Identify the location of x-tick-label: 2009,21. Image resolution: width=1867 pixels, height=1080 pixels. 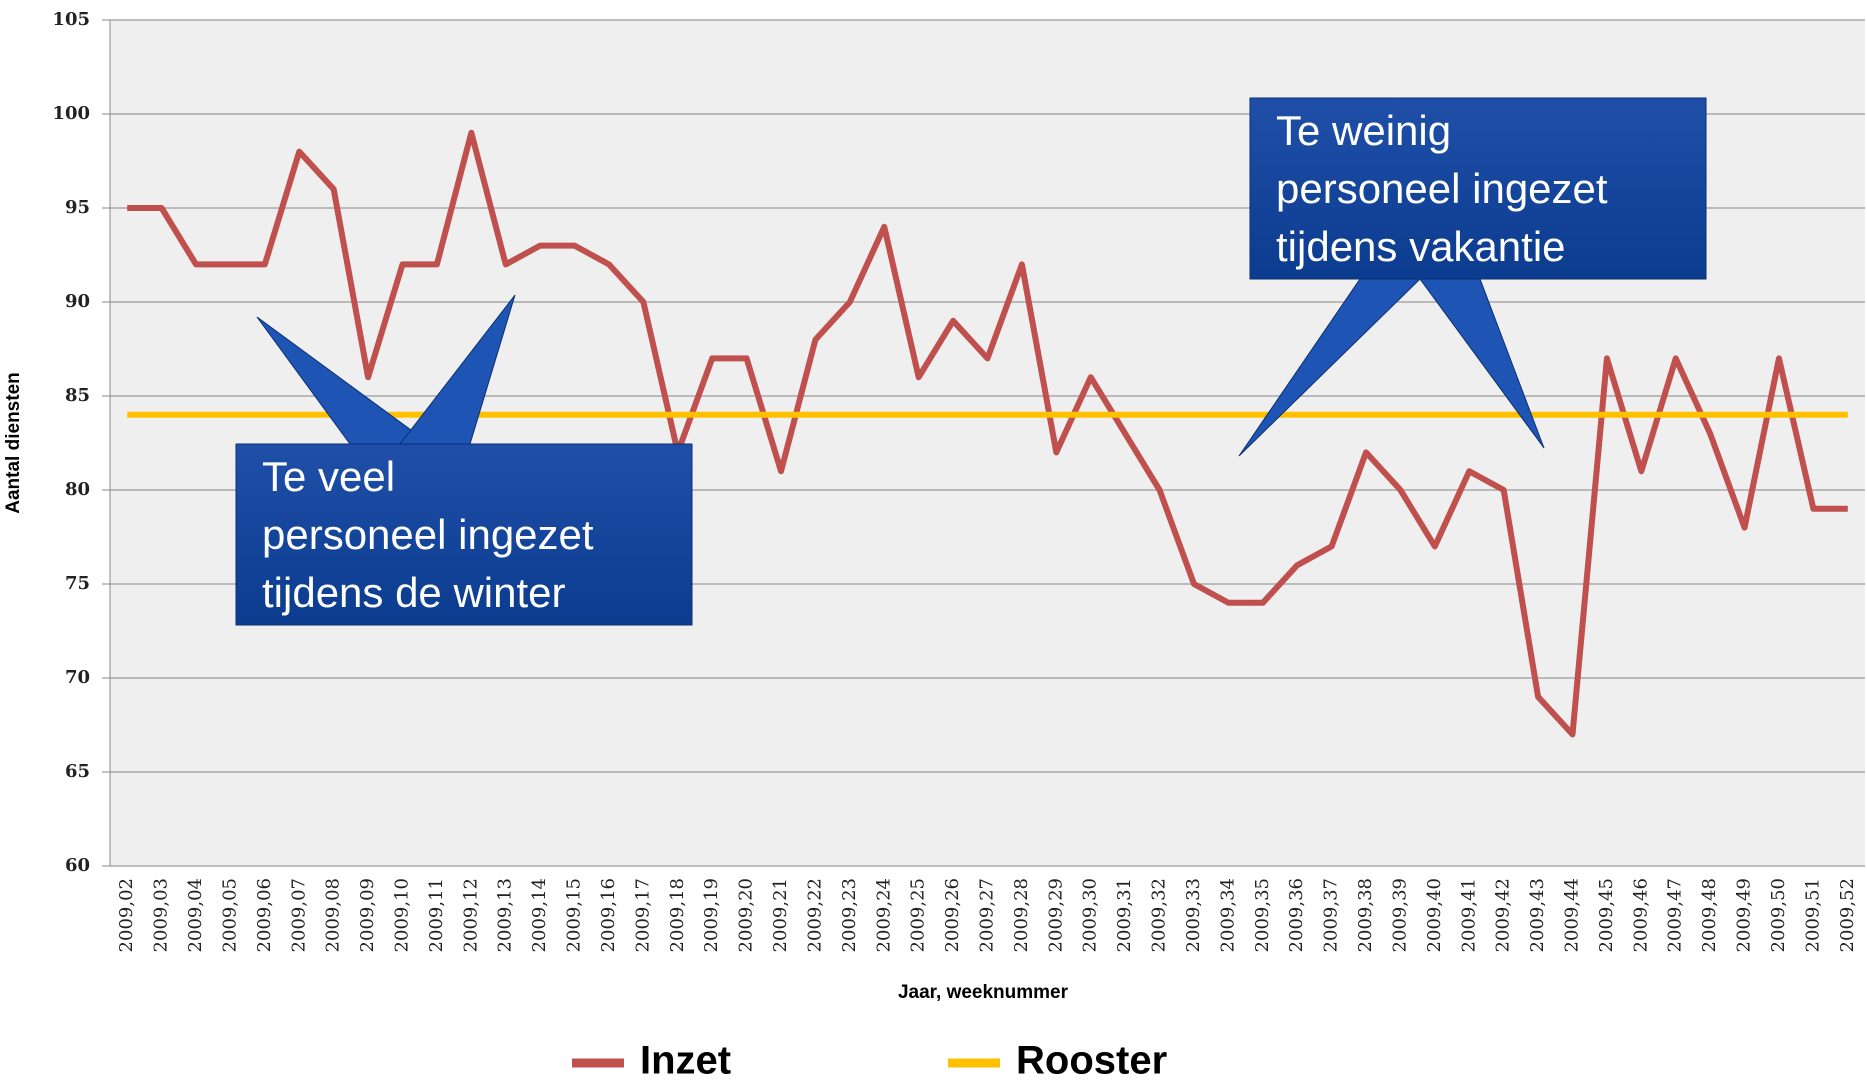
(780, 915).